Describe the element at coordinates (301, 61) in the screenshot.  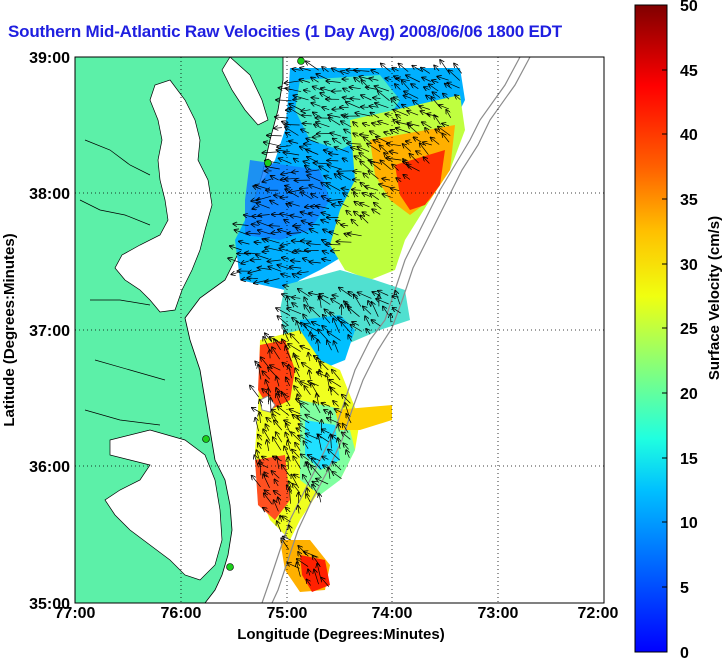
I see `station-marker` at that location.